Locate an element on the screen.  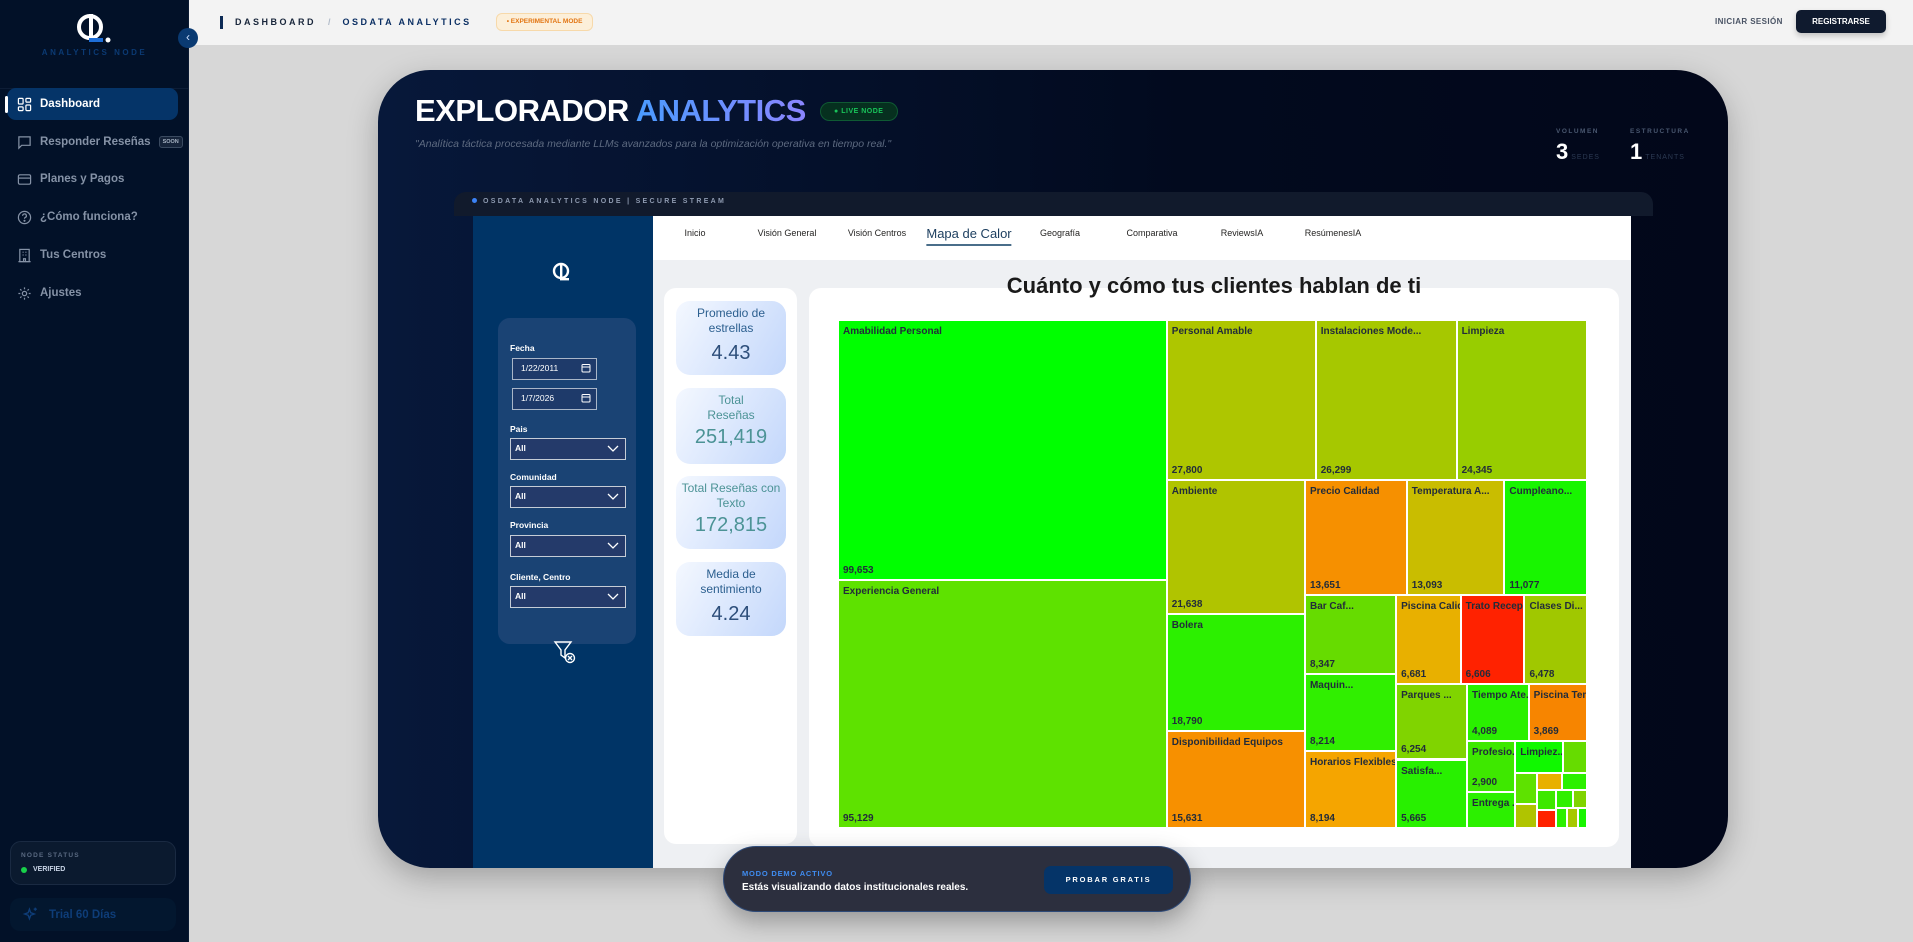
treemap-tile: Limpieza 24,345 is located at coordinates (1521, 400).